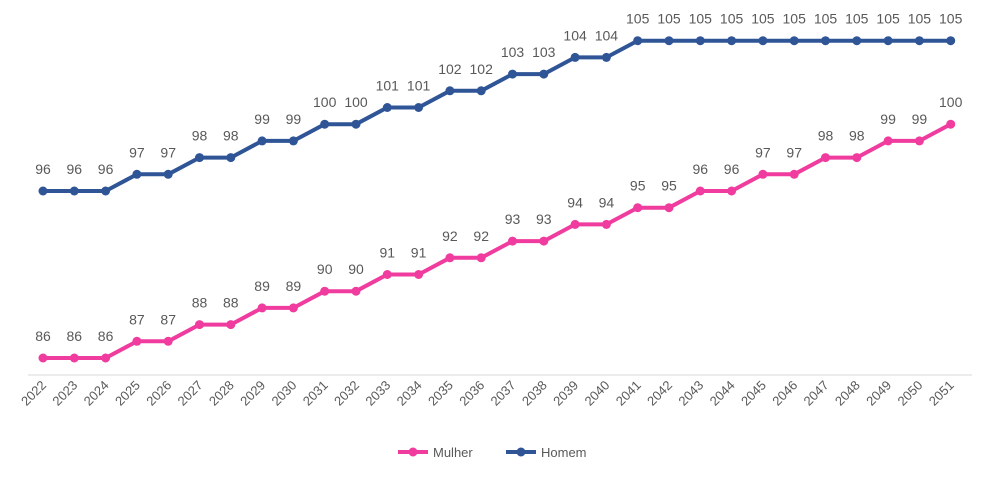  Describe the element at coordinates (909, 393) in the screenshot. I see `x-tick-label: 2050` at that location.